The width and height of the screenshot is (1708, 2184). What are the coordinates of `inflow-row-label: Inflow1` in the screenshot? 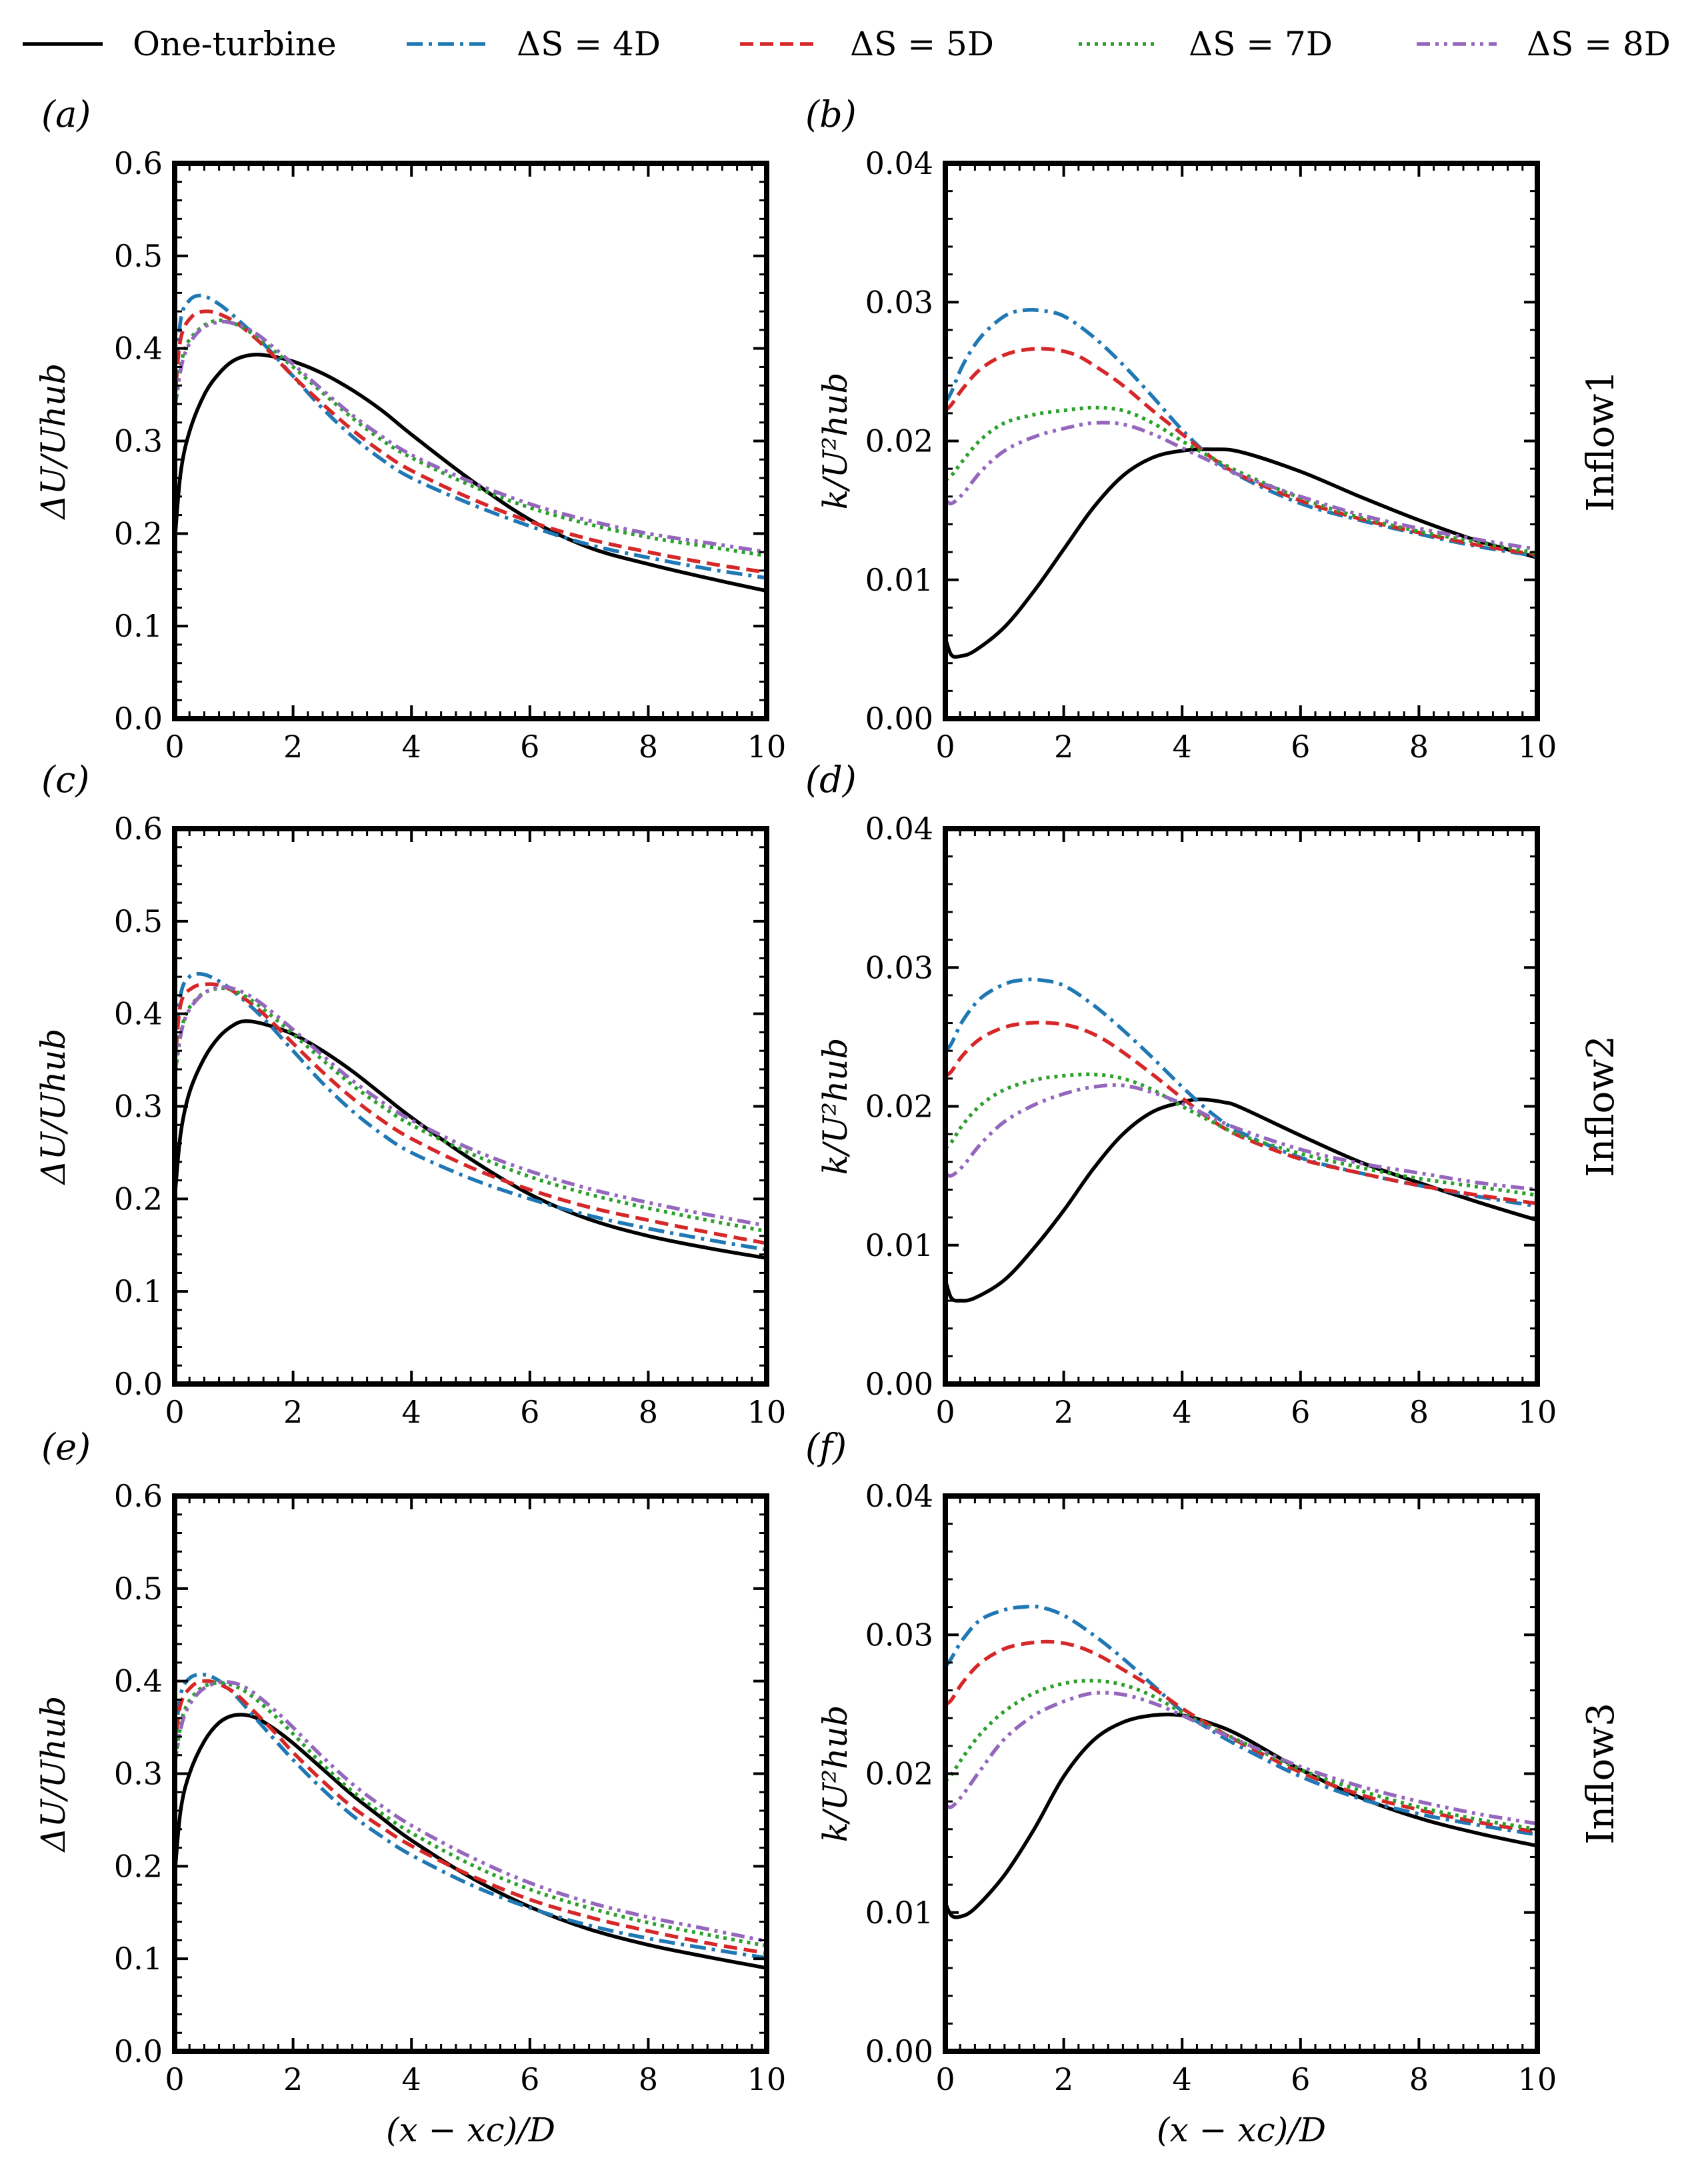 It's located at (1601, 441).